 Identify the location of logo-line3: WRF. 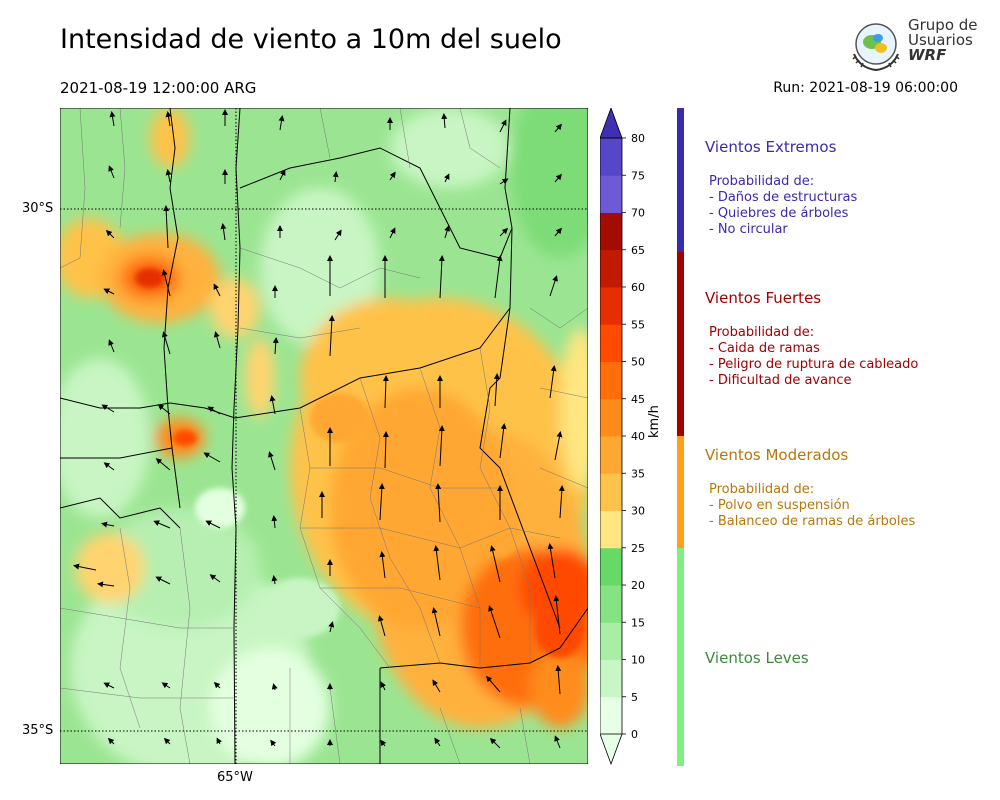
(927, 55).